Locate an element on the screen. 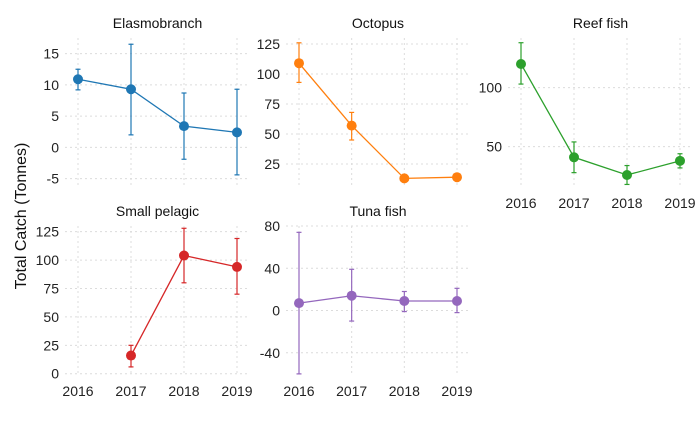 This screenshot has width=700, height=432. panel-title: Elasmobranch is located at coordinates (158, 23).